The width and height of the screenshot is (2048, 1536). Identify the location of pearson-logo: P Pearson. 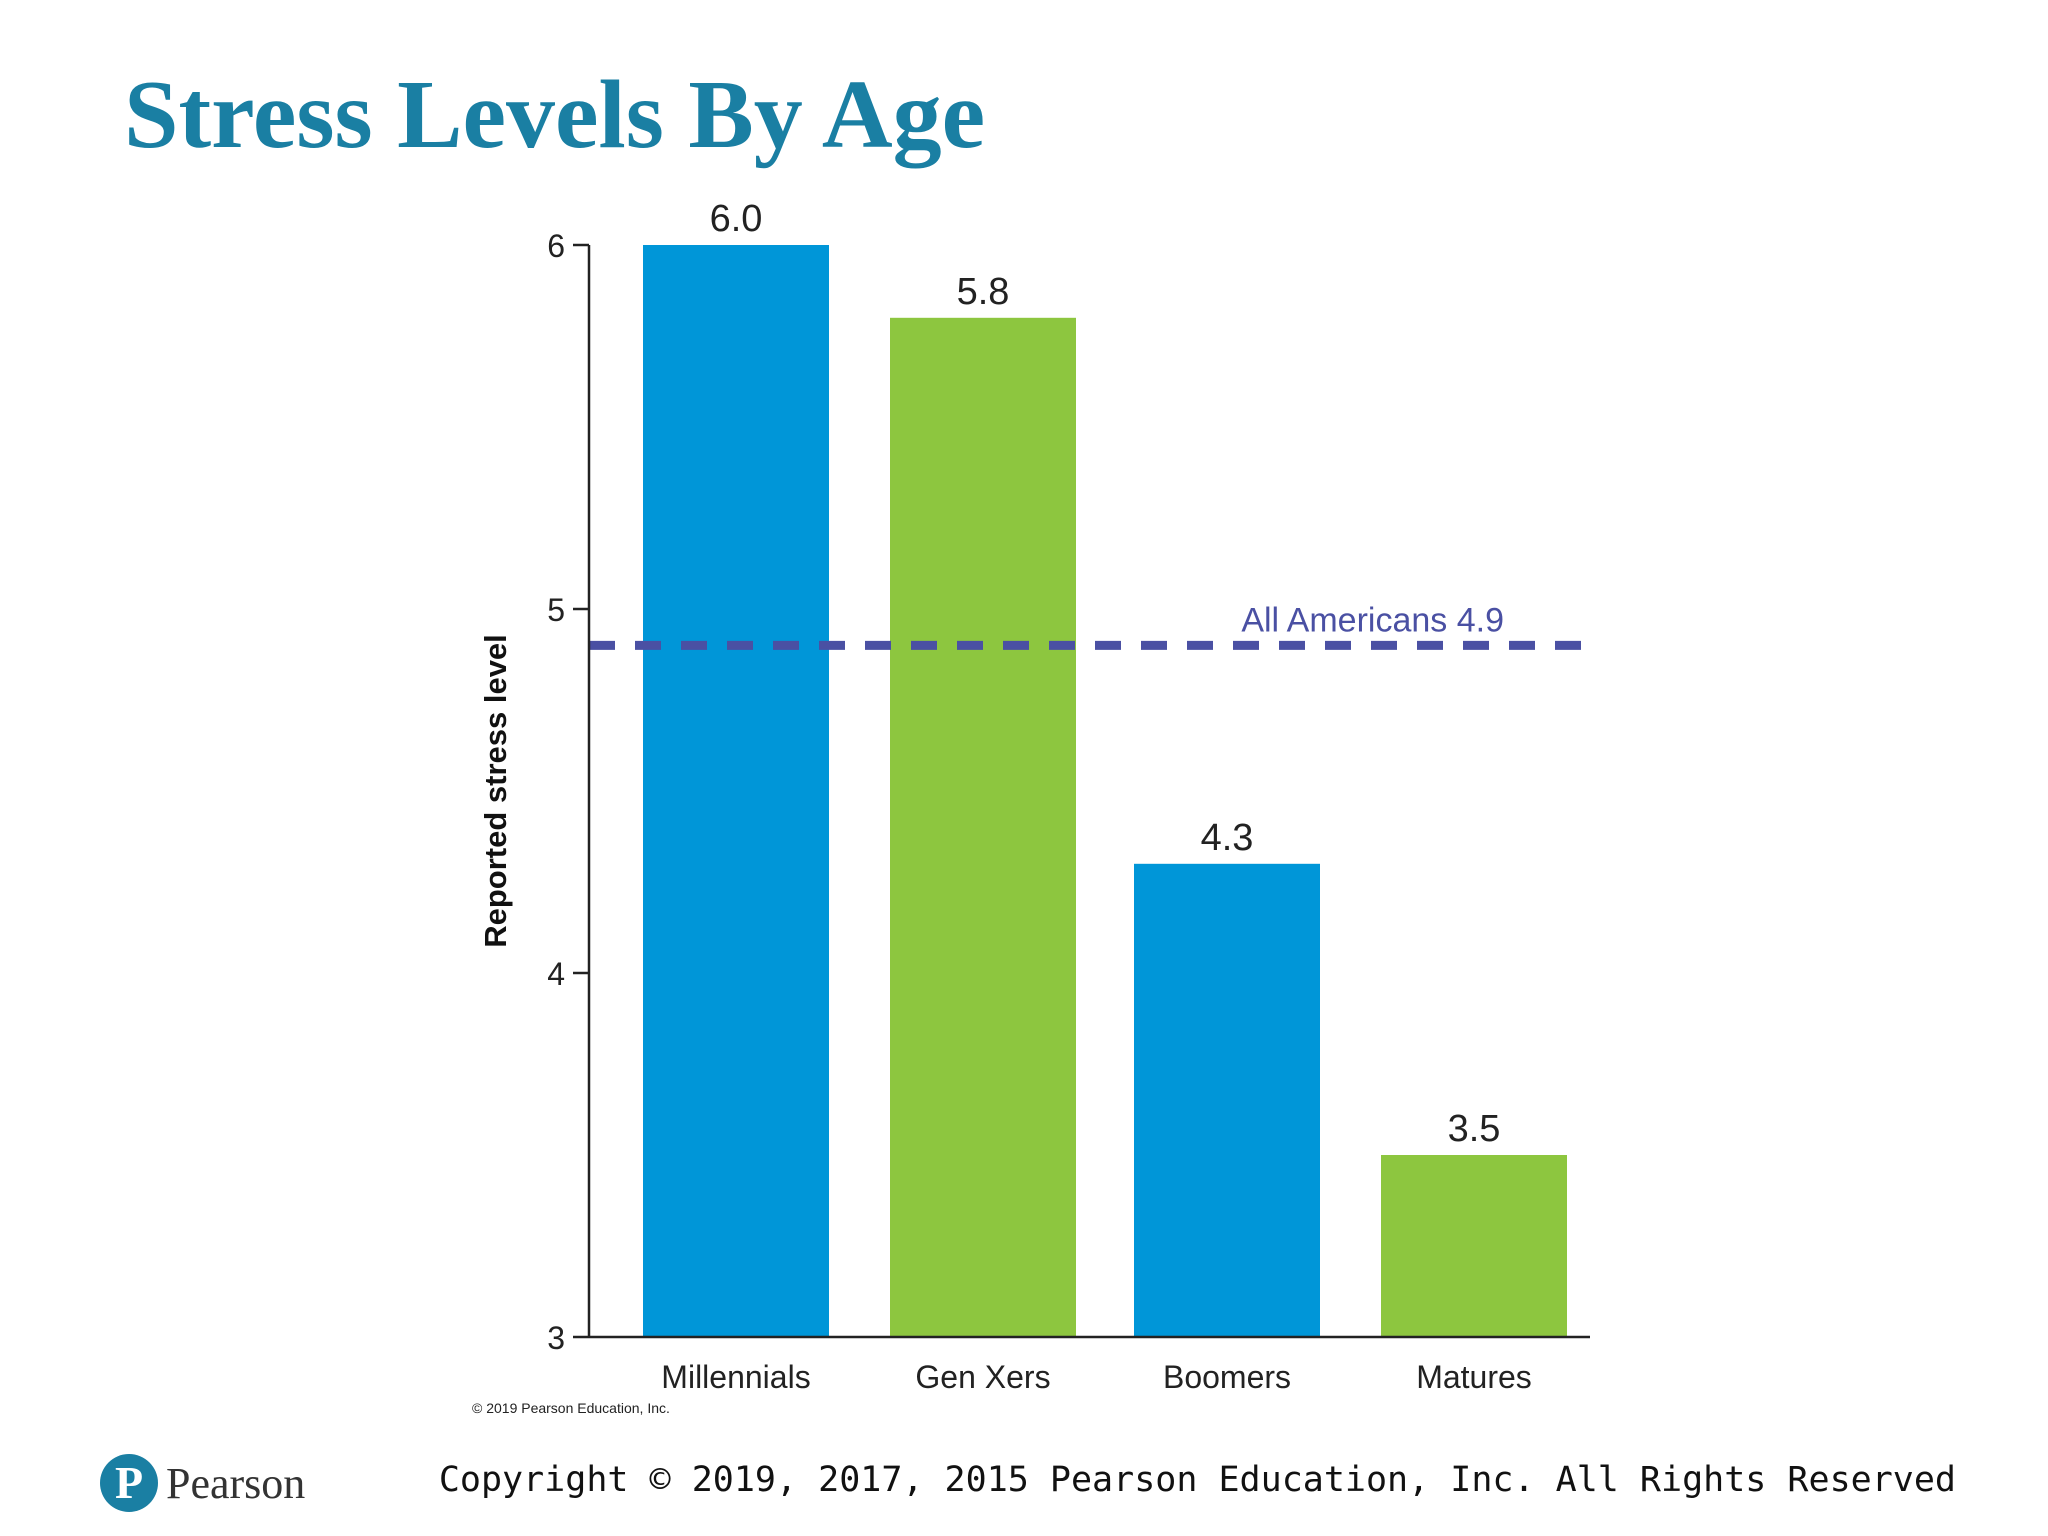
(202, 1483).